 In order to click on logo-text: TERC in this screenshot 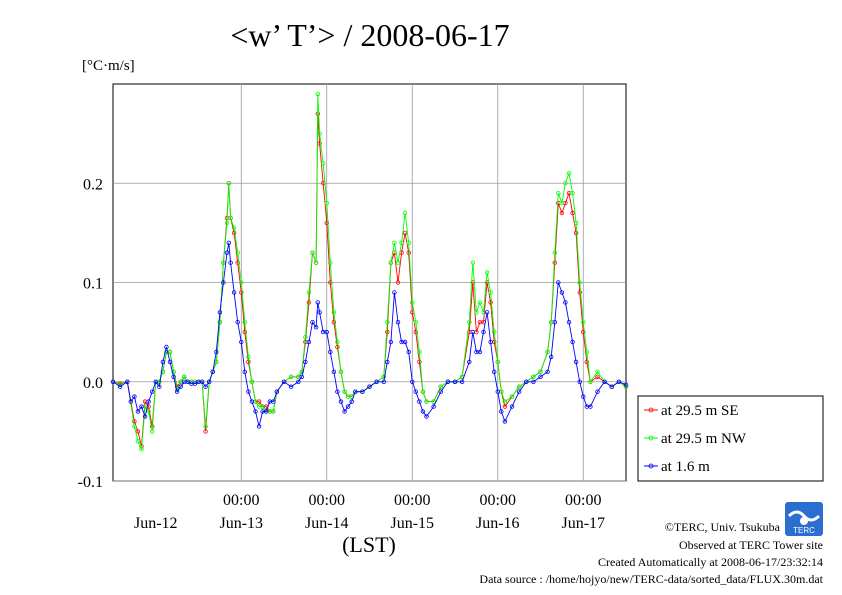, I will do `click(804, 530)`.